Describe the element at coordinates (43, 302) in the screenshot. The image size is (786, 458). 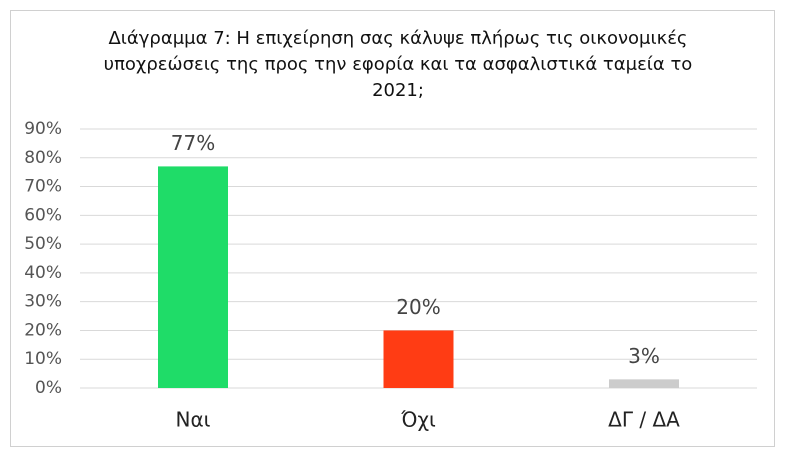
I see `y-tick-label: 30%` at that location.